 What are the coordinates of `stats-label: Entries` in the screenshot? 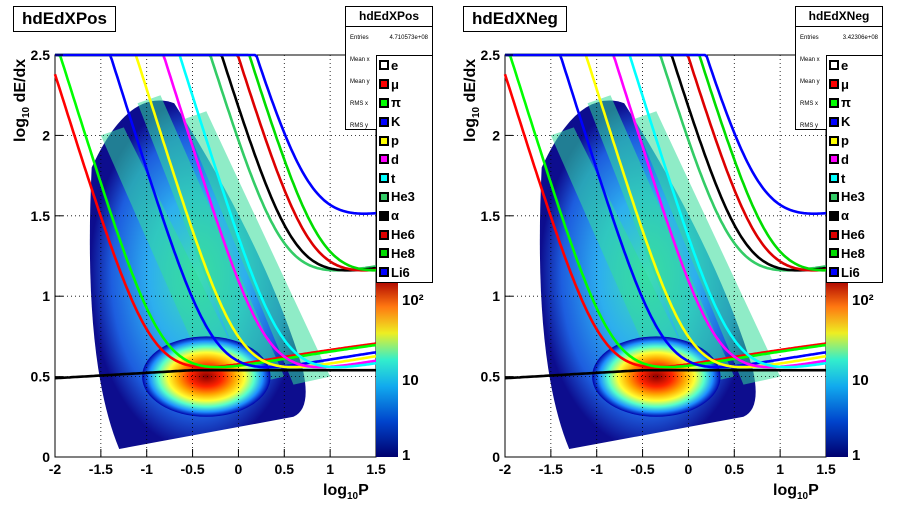 It's located at (809, 38).